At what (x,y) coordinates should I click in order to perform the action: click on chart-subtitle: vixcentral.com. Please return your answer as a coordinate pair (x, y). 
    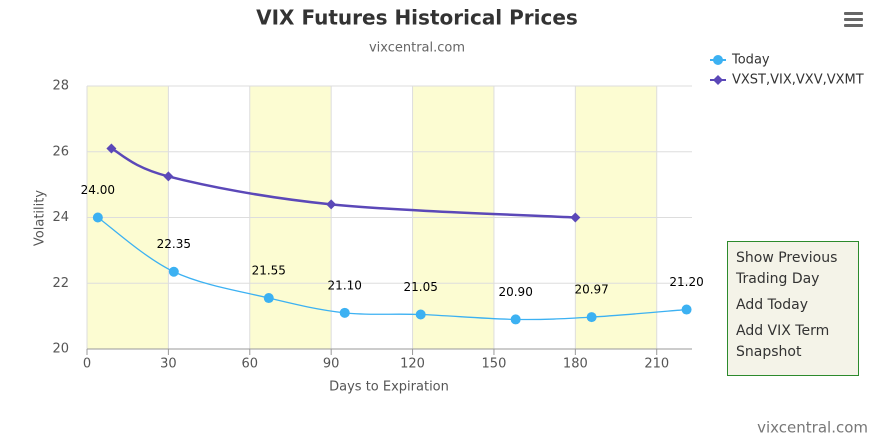
    Looking at the image, I should click on (417, 48).